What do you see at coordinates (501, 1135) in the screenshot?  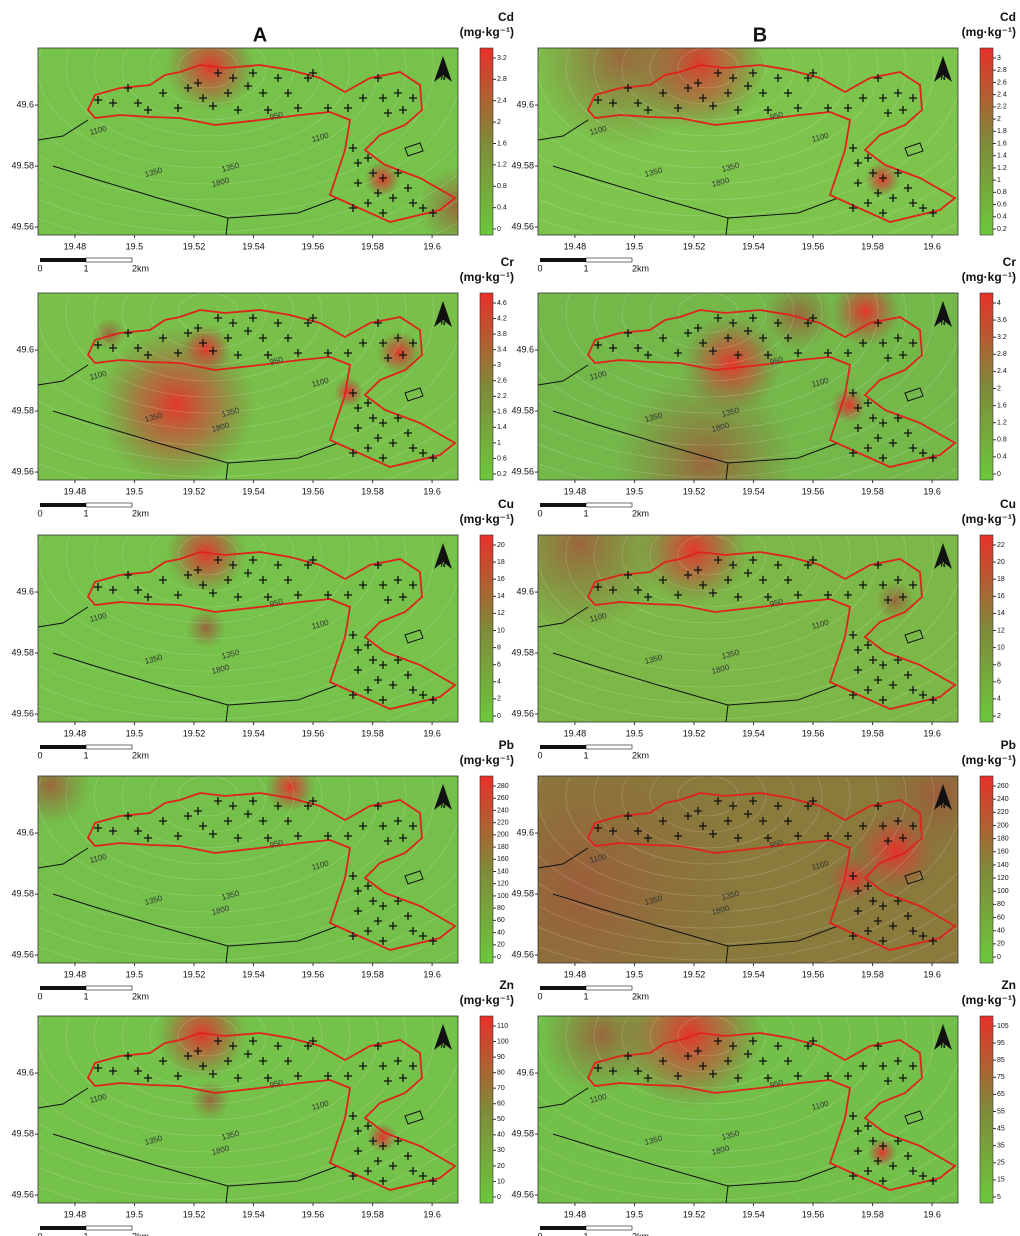 I see `colorbar-tick-label: 40` at bounding box center [501, 1135].